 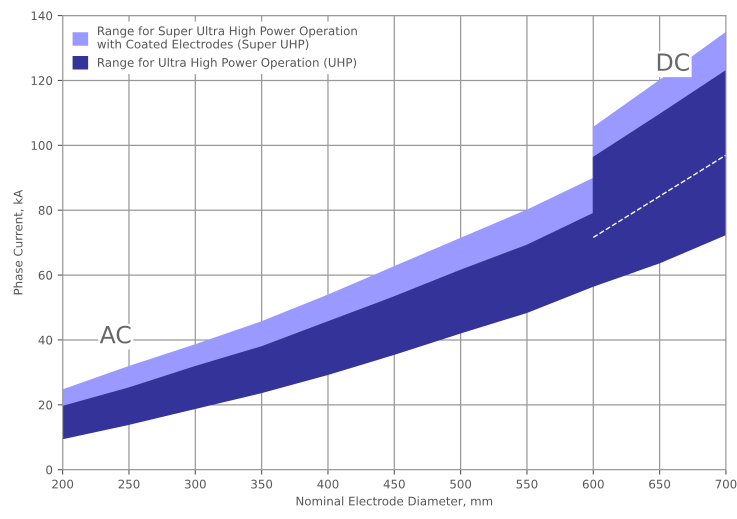 What do you see at coordinates (659, 484) in the screenshot?
I see `x-tick-label: 650` at bounding box center [659, 484].